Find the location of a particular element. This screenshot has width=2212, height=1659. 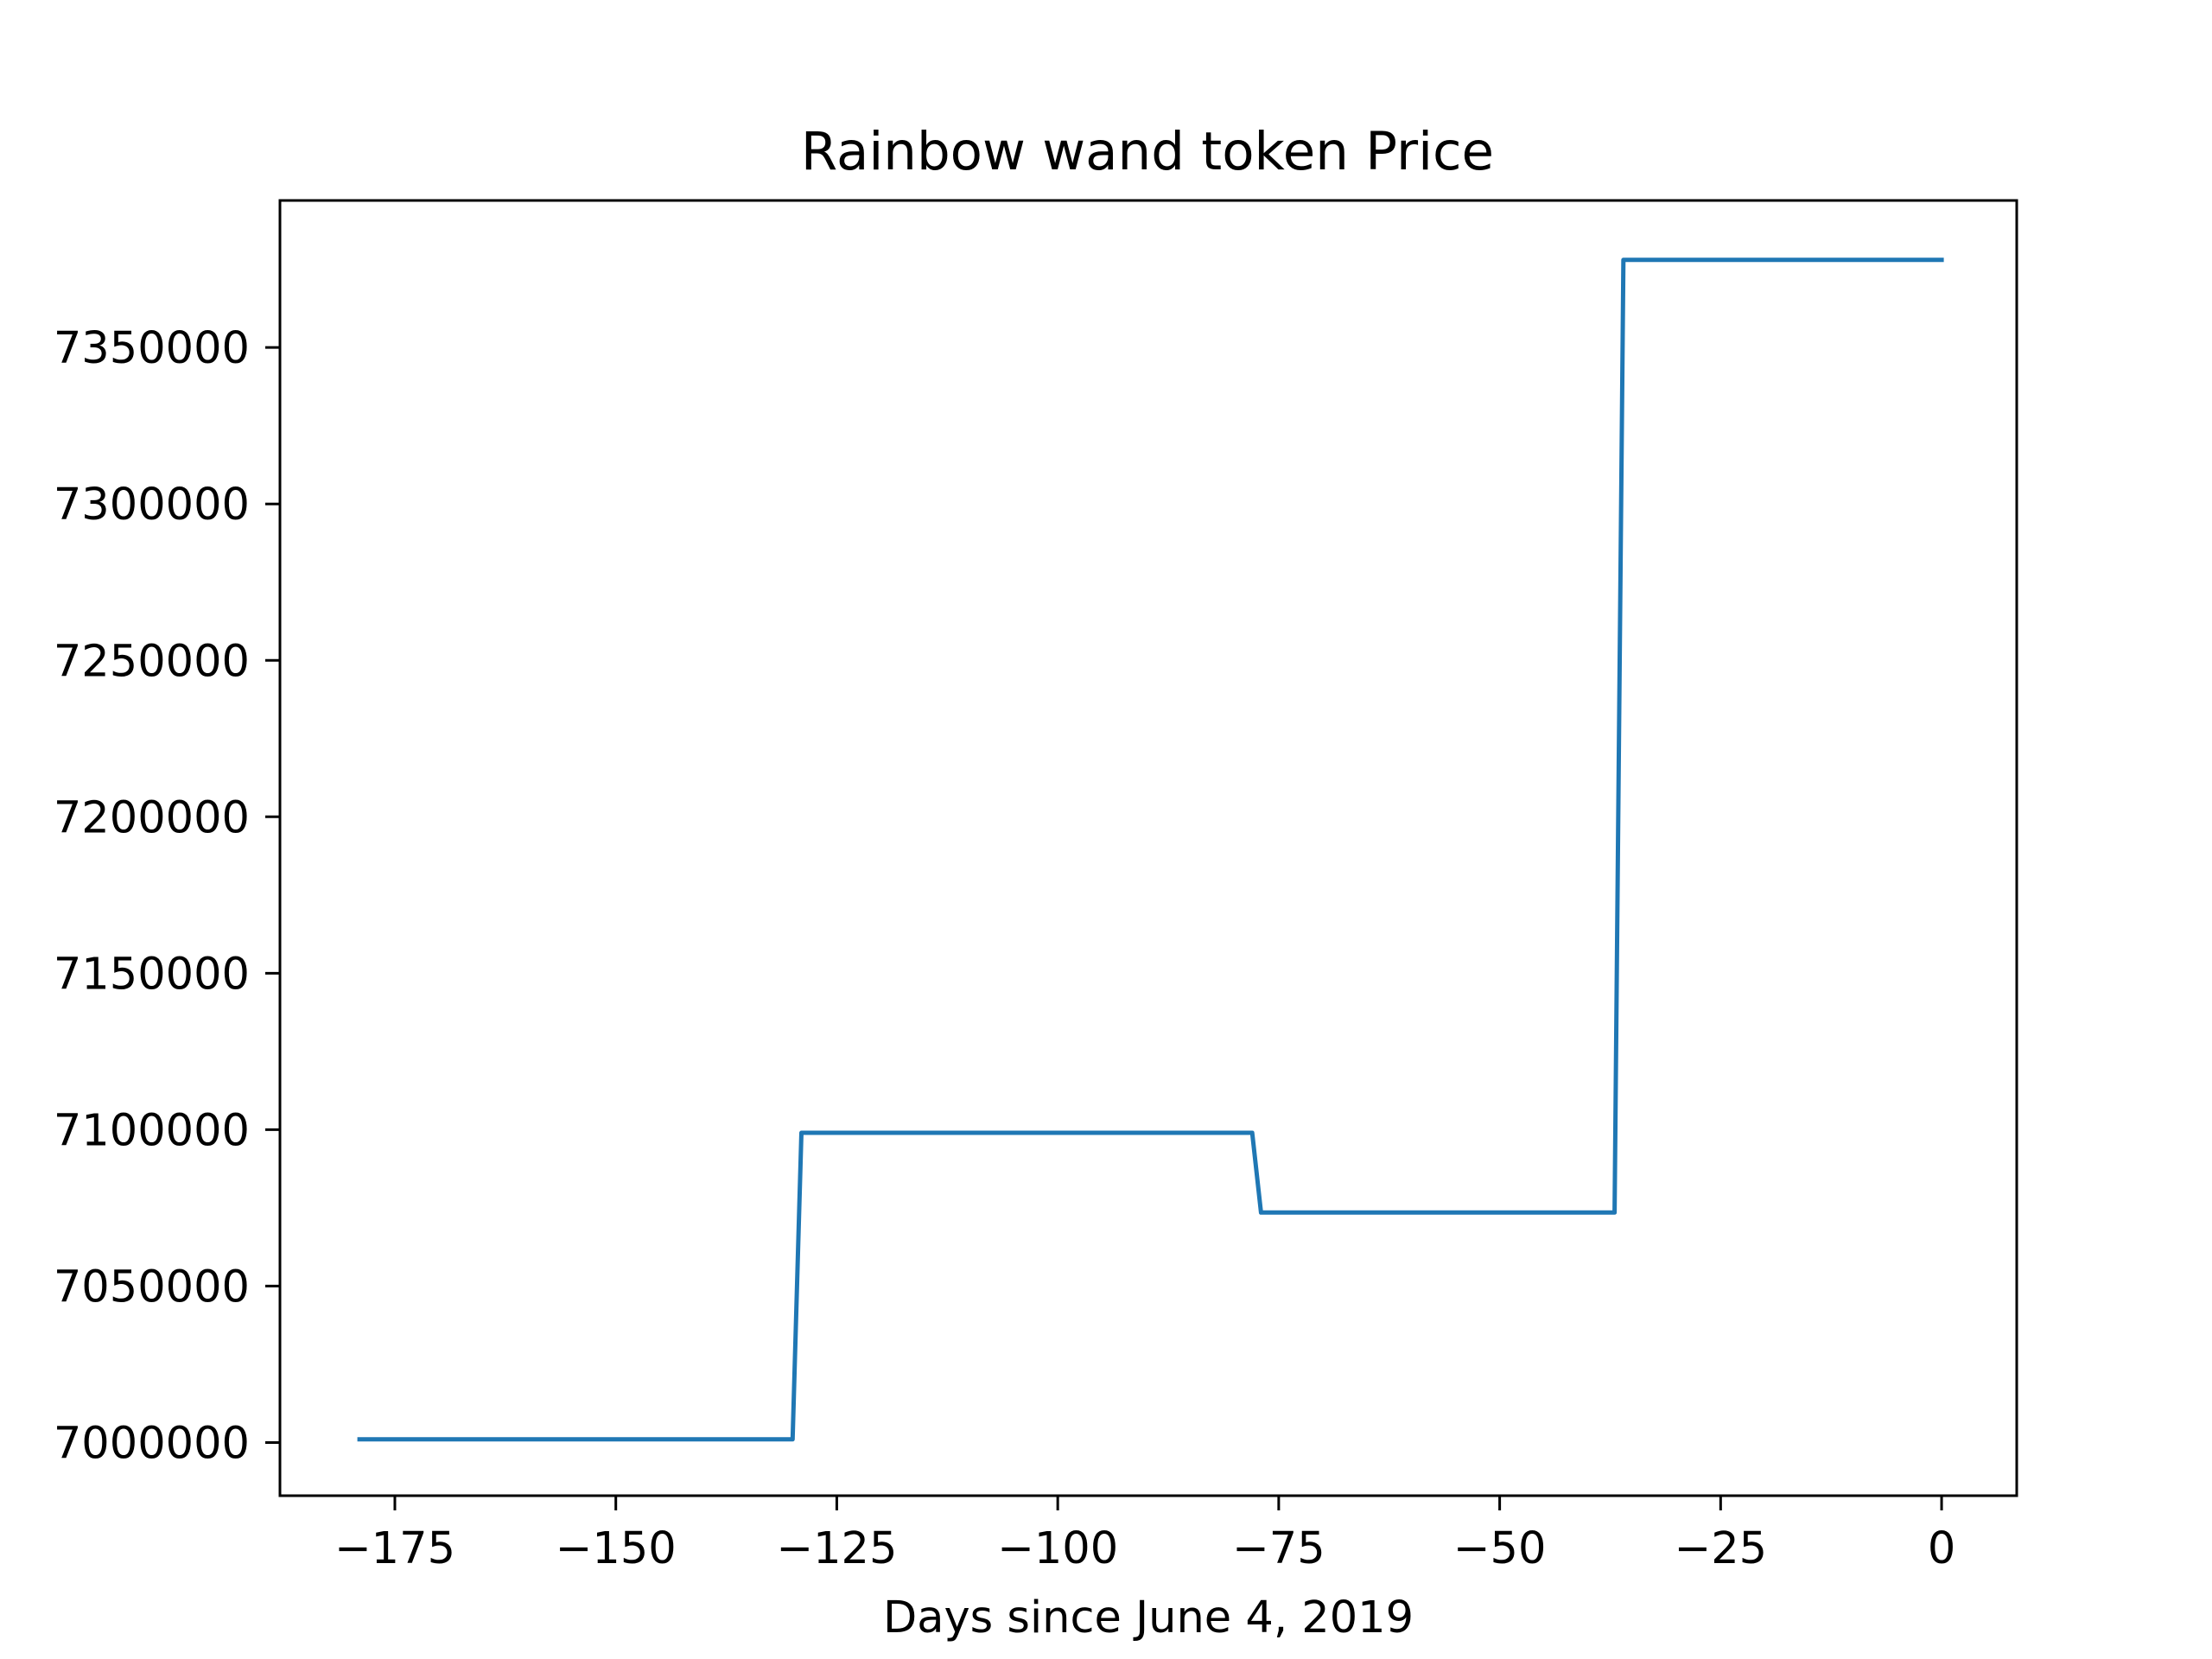

y-tick-label: 7200000 is located at coordinates (152, 817).